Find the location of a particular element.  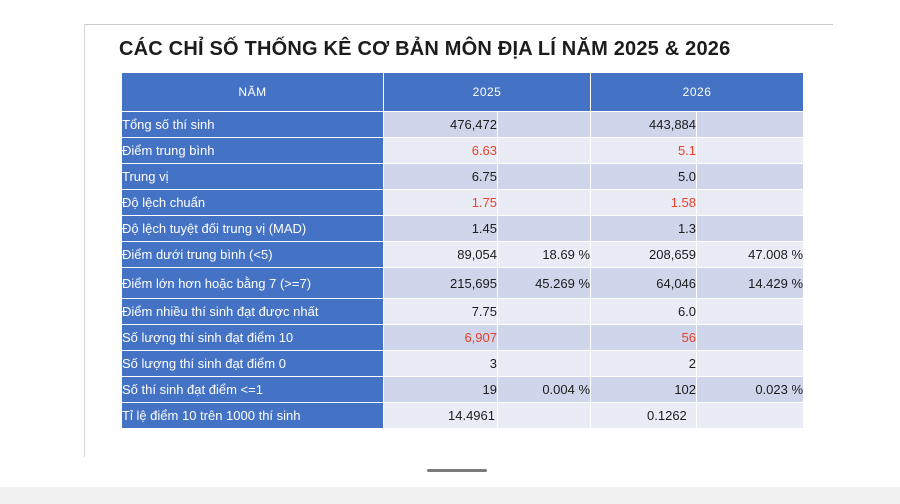

value-2025: 1.45 is located at coordinates (440, 228).